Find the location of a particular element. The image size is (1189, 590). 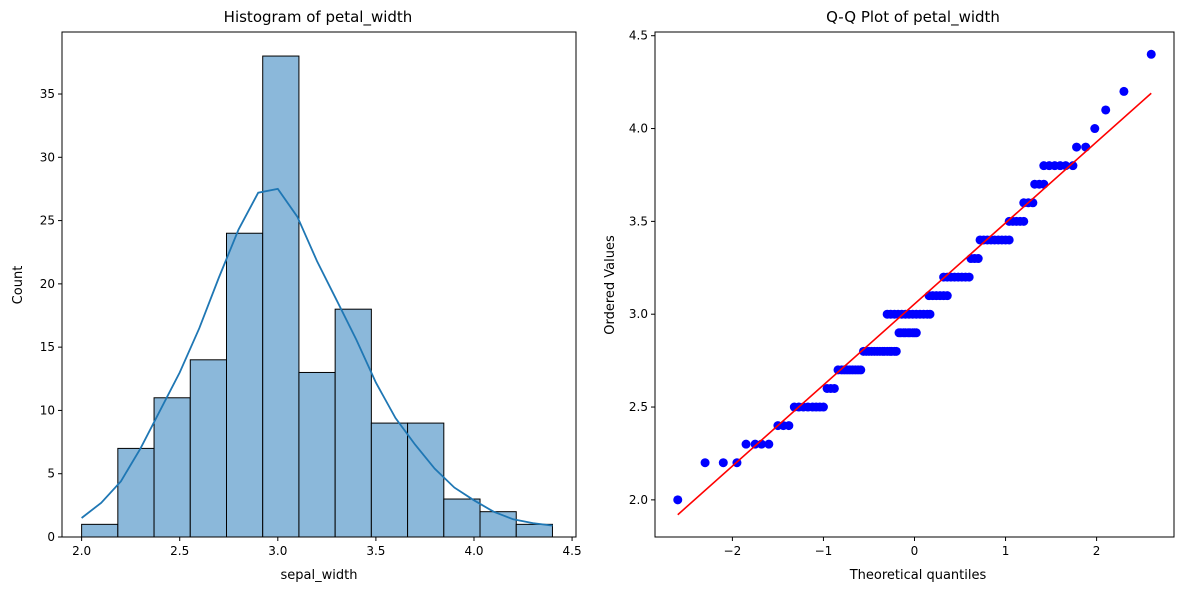

y-tick-label: 2.5 is located at coordinates (638, 407).